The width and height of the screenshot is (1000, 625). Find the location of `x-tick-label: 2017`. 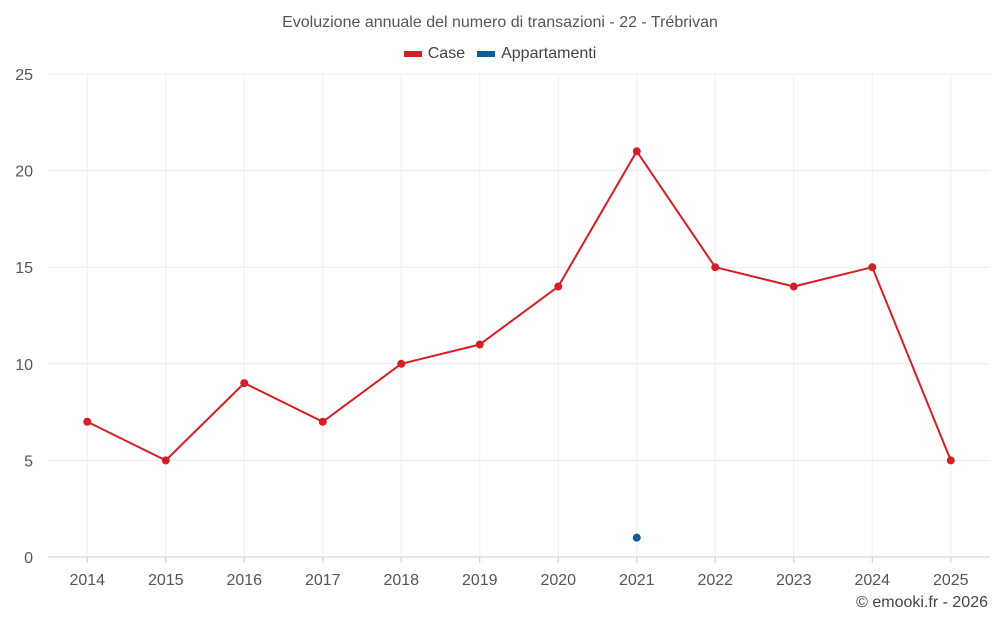

x-tick-label: 2017 is located at coordinates (323, 580).